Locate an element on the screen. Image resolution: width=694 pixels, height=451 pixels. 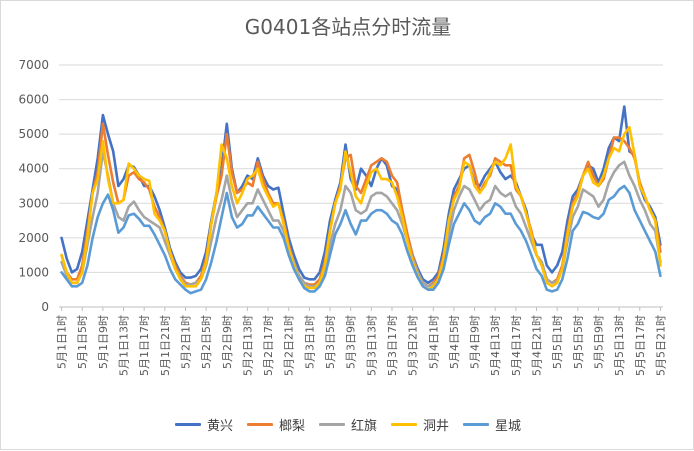
x-tick-label: 5月1日9时 is located at coordinates (103, 342).